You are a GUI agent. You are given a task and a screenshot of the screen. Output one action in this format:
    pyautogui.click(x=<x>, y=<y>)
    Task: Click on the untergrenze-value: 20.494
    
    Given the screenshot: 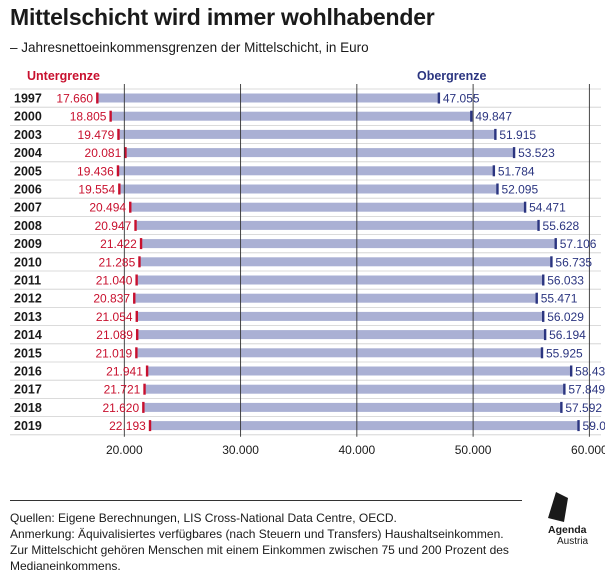 What is the action you would take?
    pyautogui.click(x=107, y=208)
    